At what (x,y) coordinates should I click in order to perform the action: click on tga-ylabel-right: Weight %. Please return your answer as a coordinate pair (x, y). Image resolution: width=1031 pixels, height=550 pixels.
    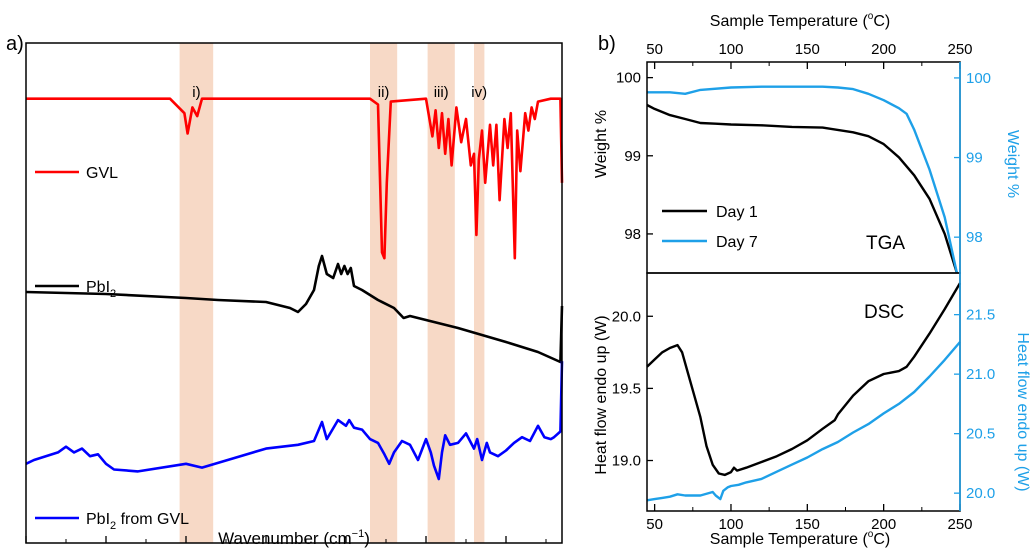
    Looking at the image, I should click on (1012, 164).